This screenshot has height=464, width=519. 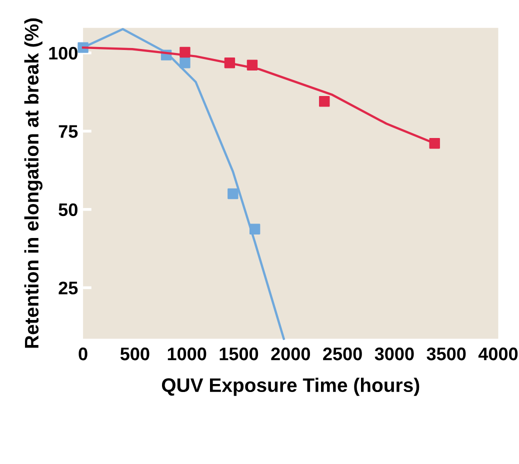 What do you see at coordinates (83, 354) in the screenshot?
I see `x-tick-label: 0` at bounding box center [83, 354].